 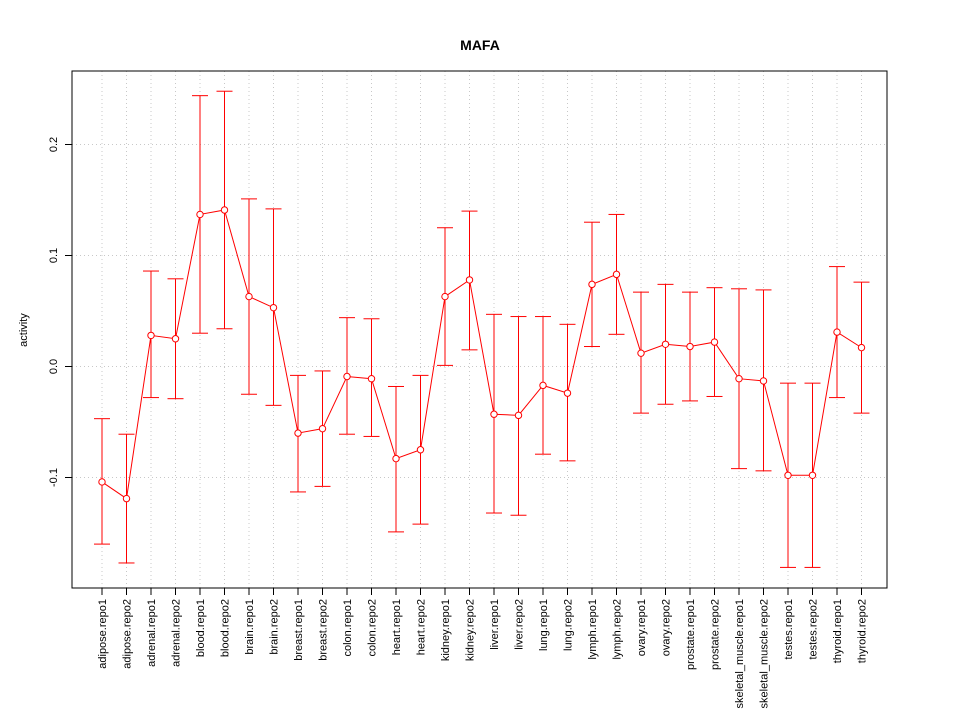 What do you see at coordinates (480, 45) in the screenshot?
I see `chart-title: MAFA` at bounding box center [480, 45].